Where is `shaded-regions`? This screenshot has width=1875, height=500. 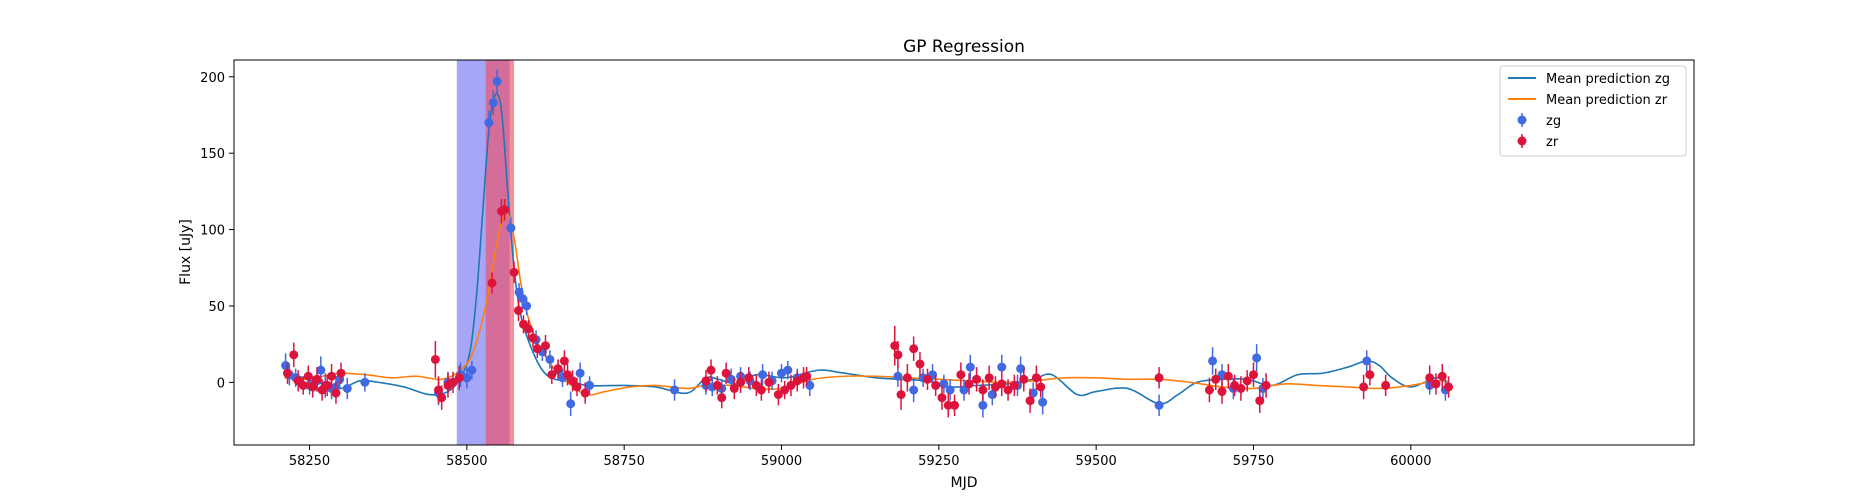 shaded-regions is located at coordinates (485, 252).